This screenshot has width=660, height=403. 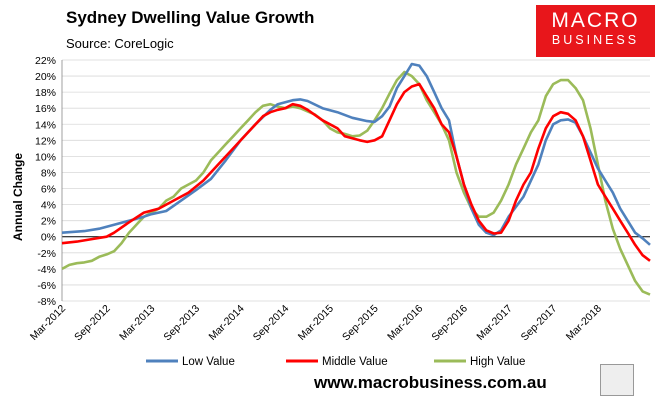 I want to click on website-url: www.macrobusiness.com.au, so click(x=430, y=382).